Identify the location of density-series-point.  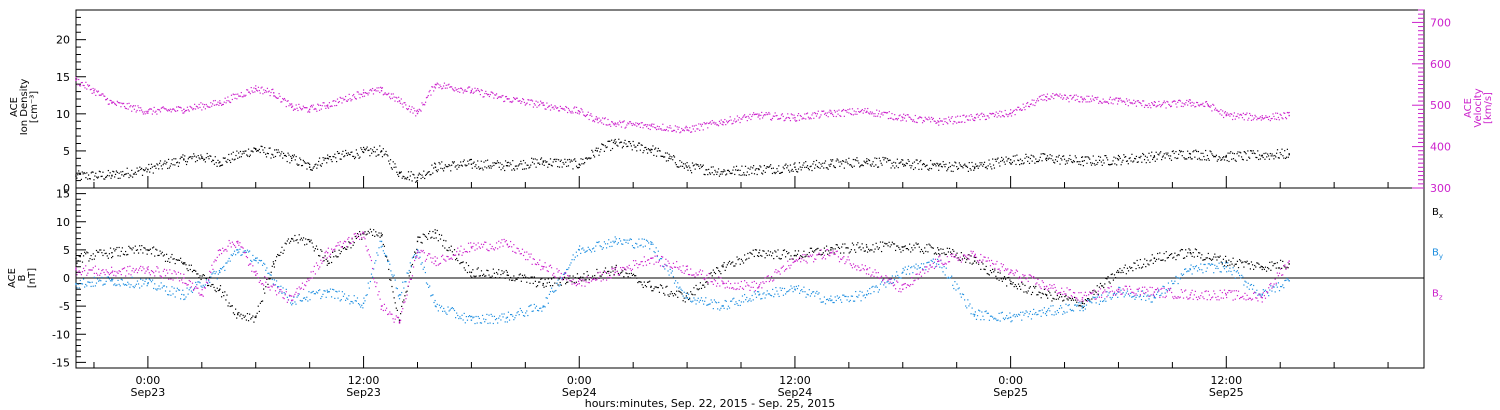
(1082, 161).